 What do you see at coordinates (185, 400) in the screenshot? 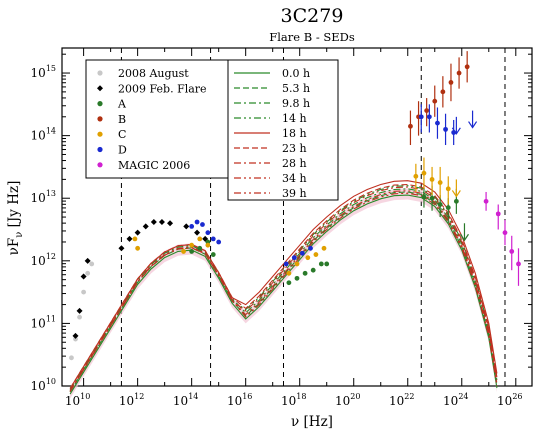
I see `x-tick-label: 1014` at bounding box center [185, 400].